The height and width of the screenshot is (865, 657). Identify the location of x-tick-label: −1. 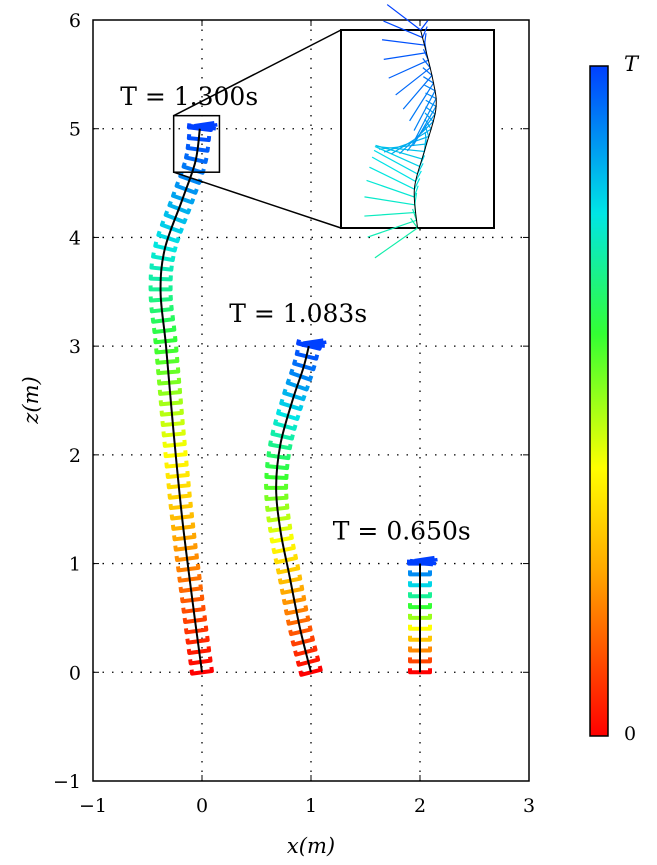
(93, 806).